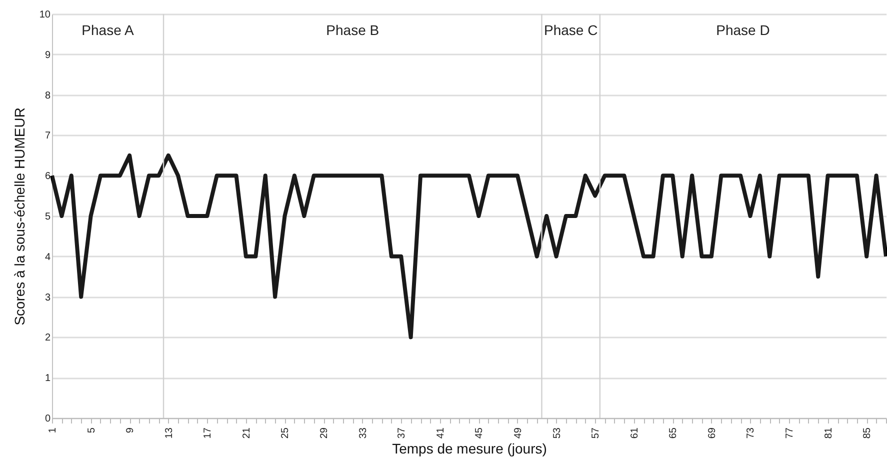  I want to click on y-tick-label: 10, so click(45, 15).